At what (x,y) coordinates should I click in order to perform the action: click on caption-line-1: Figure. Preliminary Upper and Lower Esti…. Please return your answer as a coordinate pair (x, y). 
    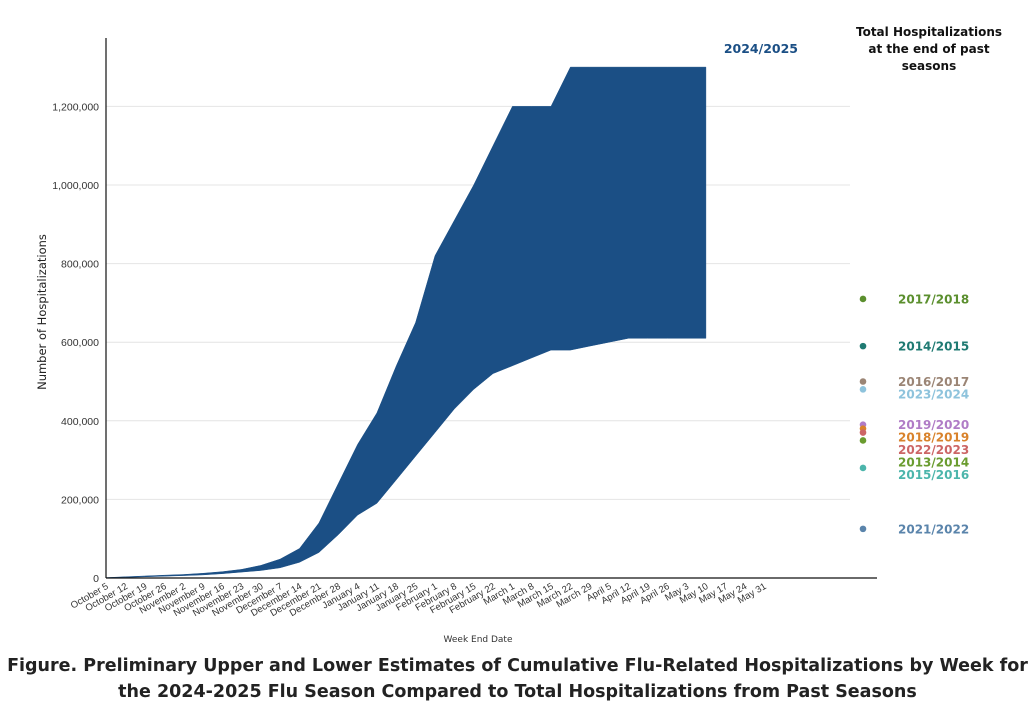
    Looking at the image, I should click on (517, 666).